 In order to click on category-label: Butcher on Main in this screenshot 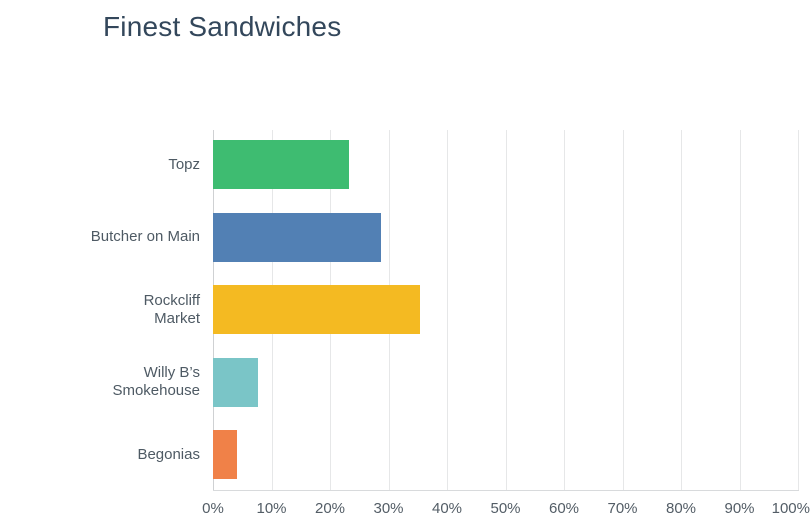, I will do `click(135, 237)`.